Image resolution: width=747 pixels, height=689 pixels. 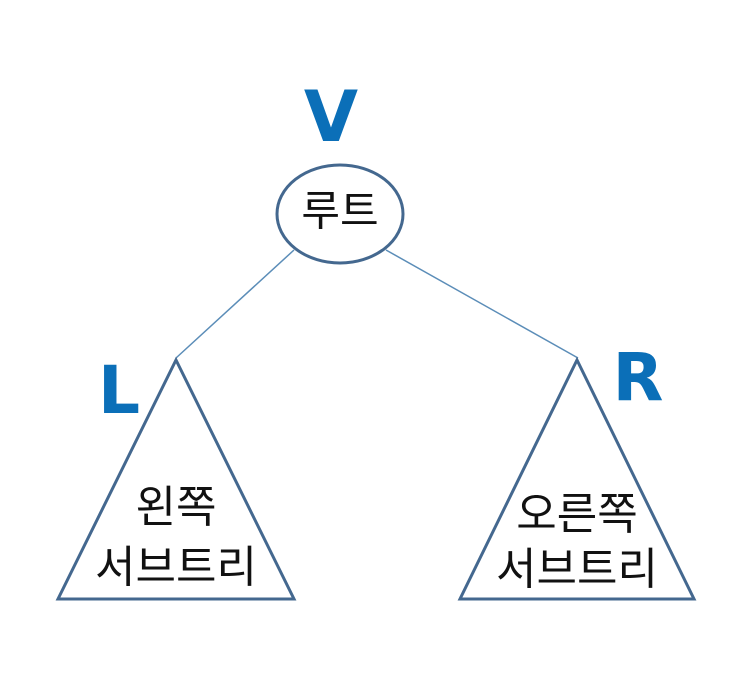 I want to click on right-letter: R, so click(x=638, y=377).